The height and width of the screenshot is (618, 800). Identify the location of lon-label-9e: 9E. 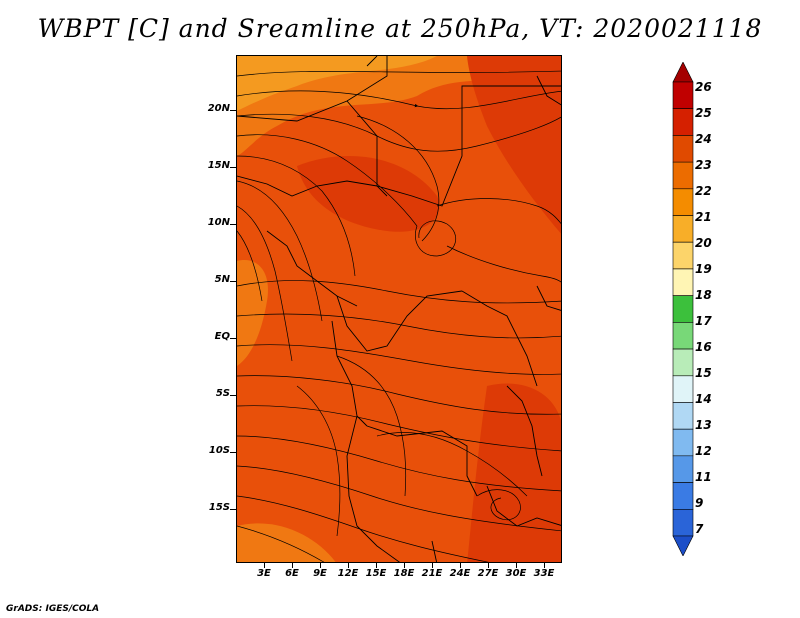
(320, 573).